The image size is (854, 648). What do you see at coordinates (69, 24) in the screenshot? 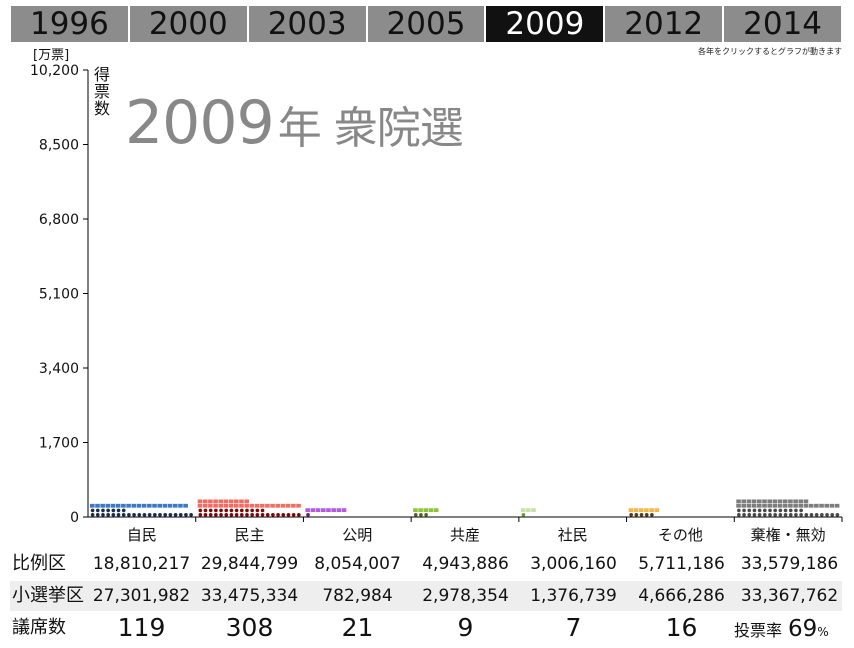
I see `year-tab-1996: 1996` at bounding box center [69, 24].